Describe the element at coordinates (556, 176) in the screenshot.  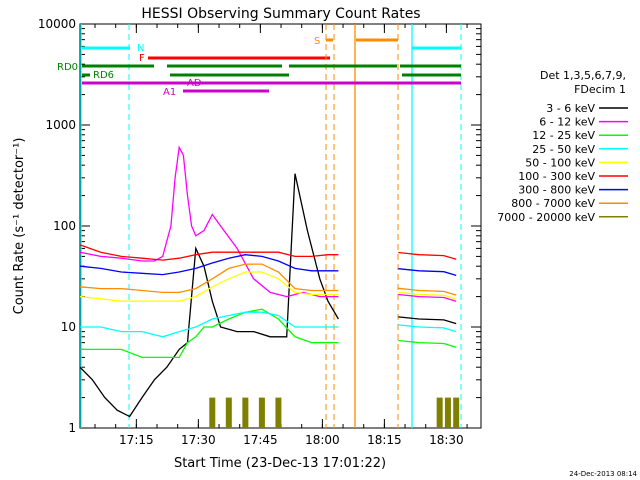
I see `legend-entry-label: 100 - 300 keV` at that location.